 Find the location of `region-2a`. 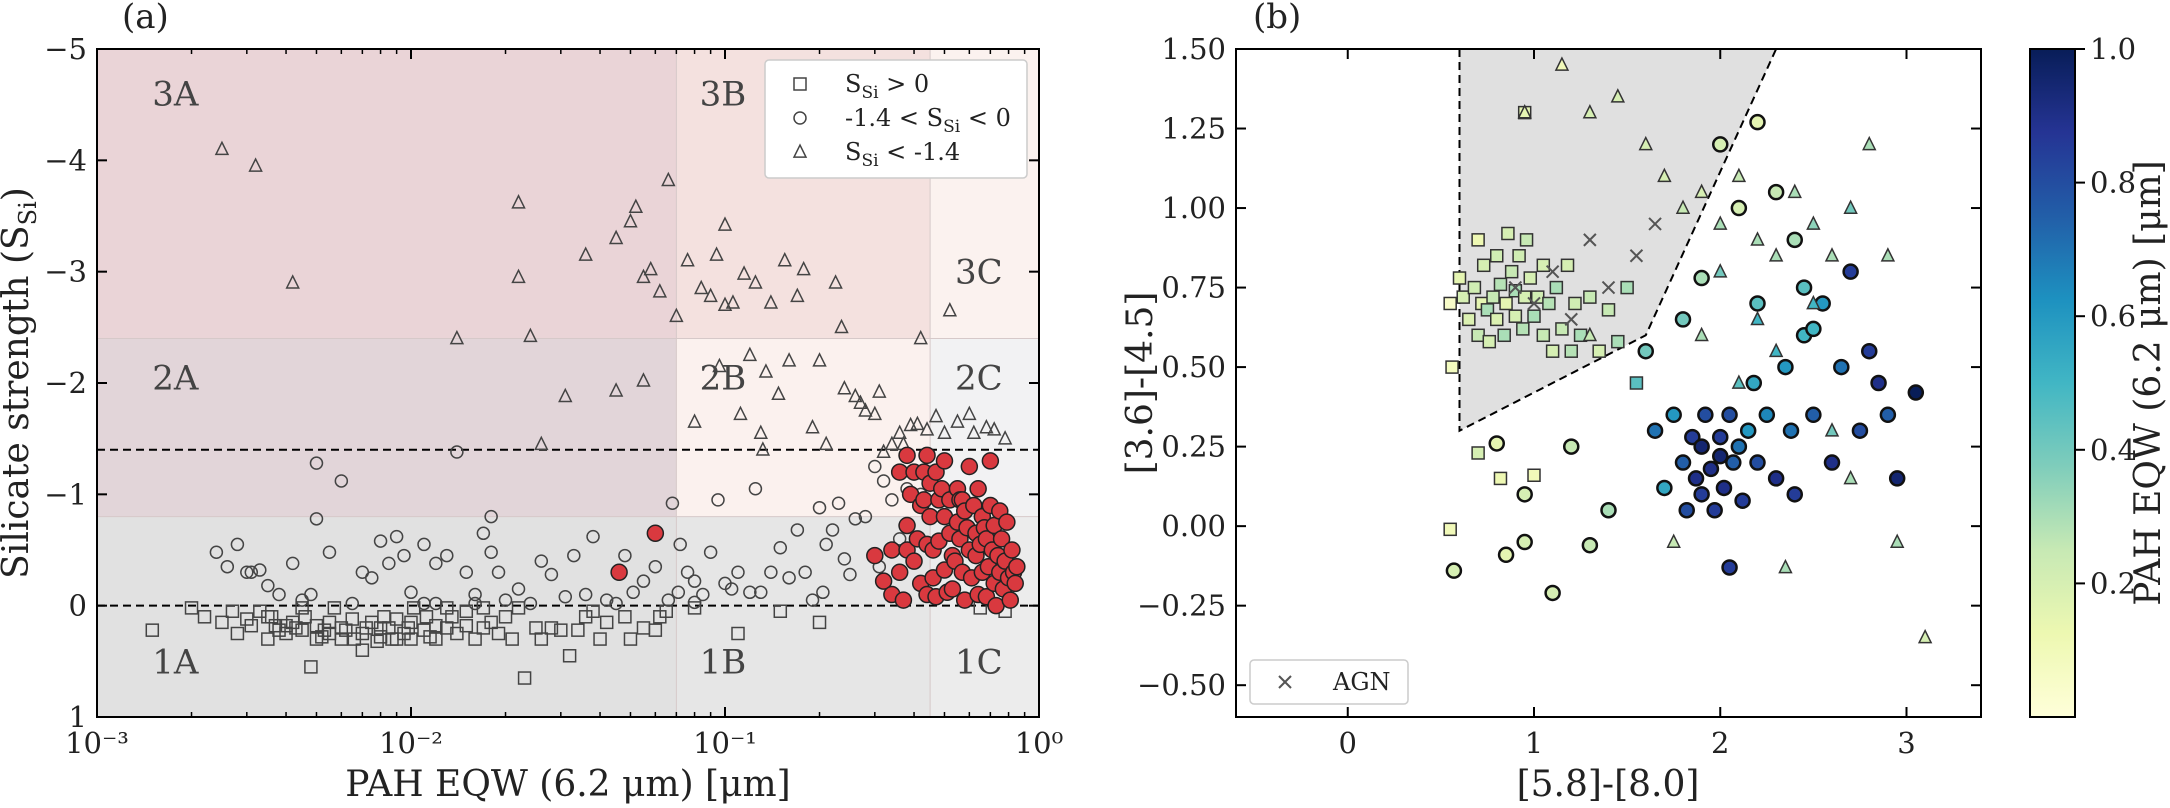

region-2a is located at coordinates (387, 427).